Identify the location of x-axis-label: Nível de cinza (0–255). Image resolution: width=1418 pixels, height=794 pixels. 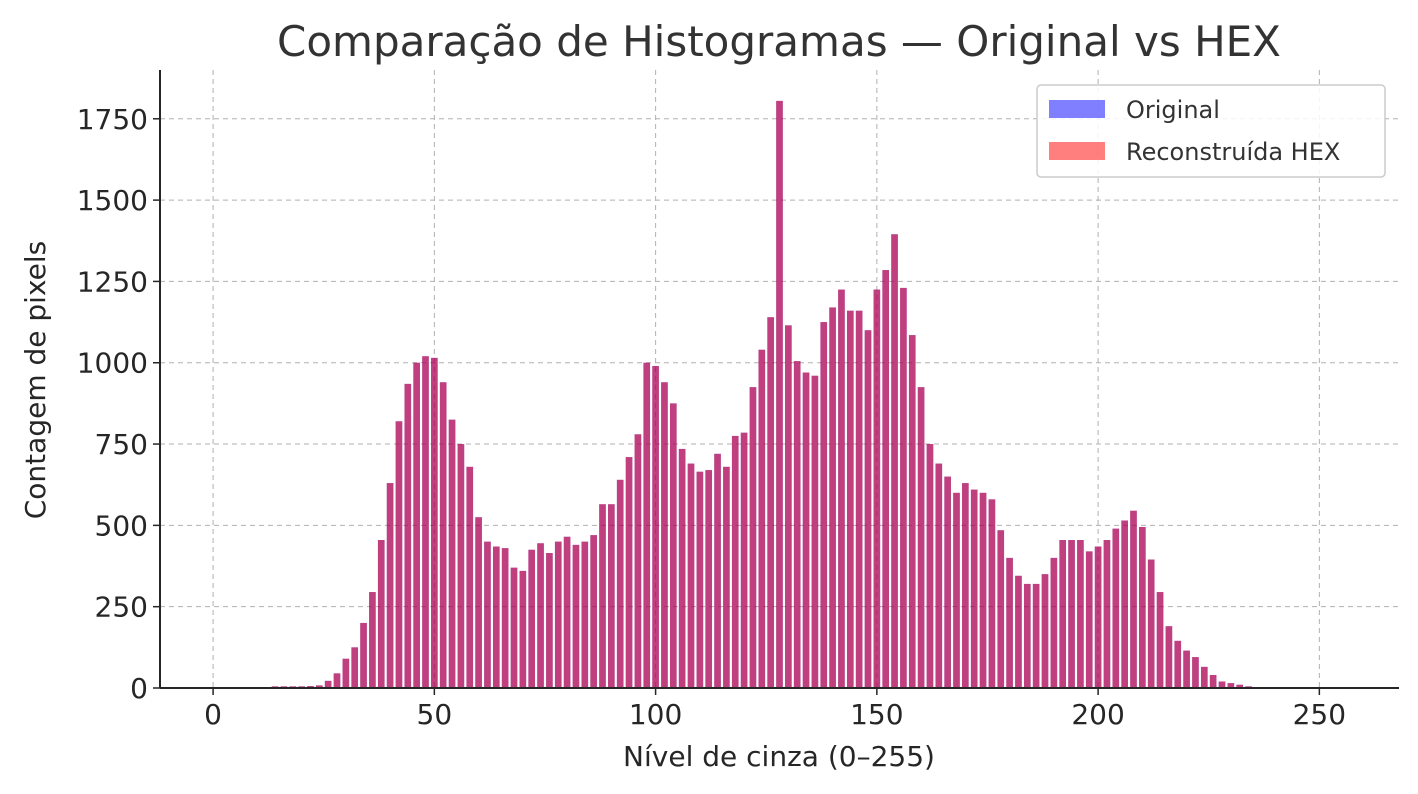
(779, 756).